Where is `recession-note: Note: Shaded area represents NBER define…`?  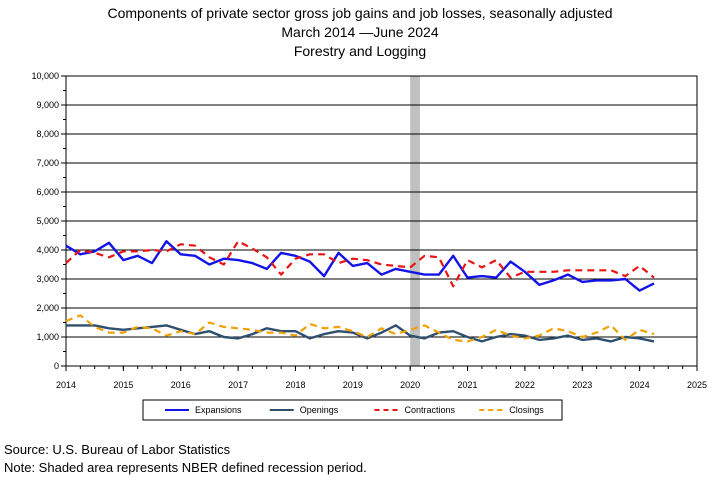 recession-note: Note: Shaded area represents NBER define… is located at coordinates (185, 467).